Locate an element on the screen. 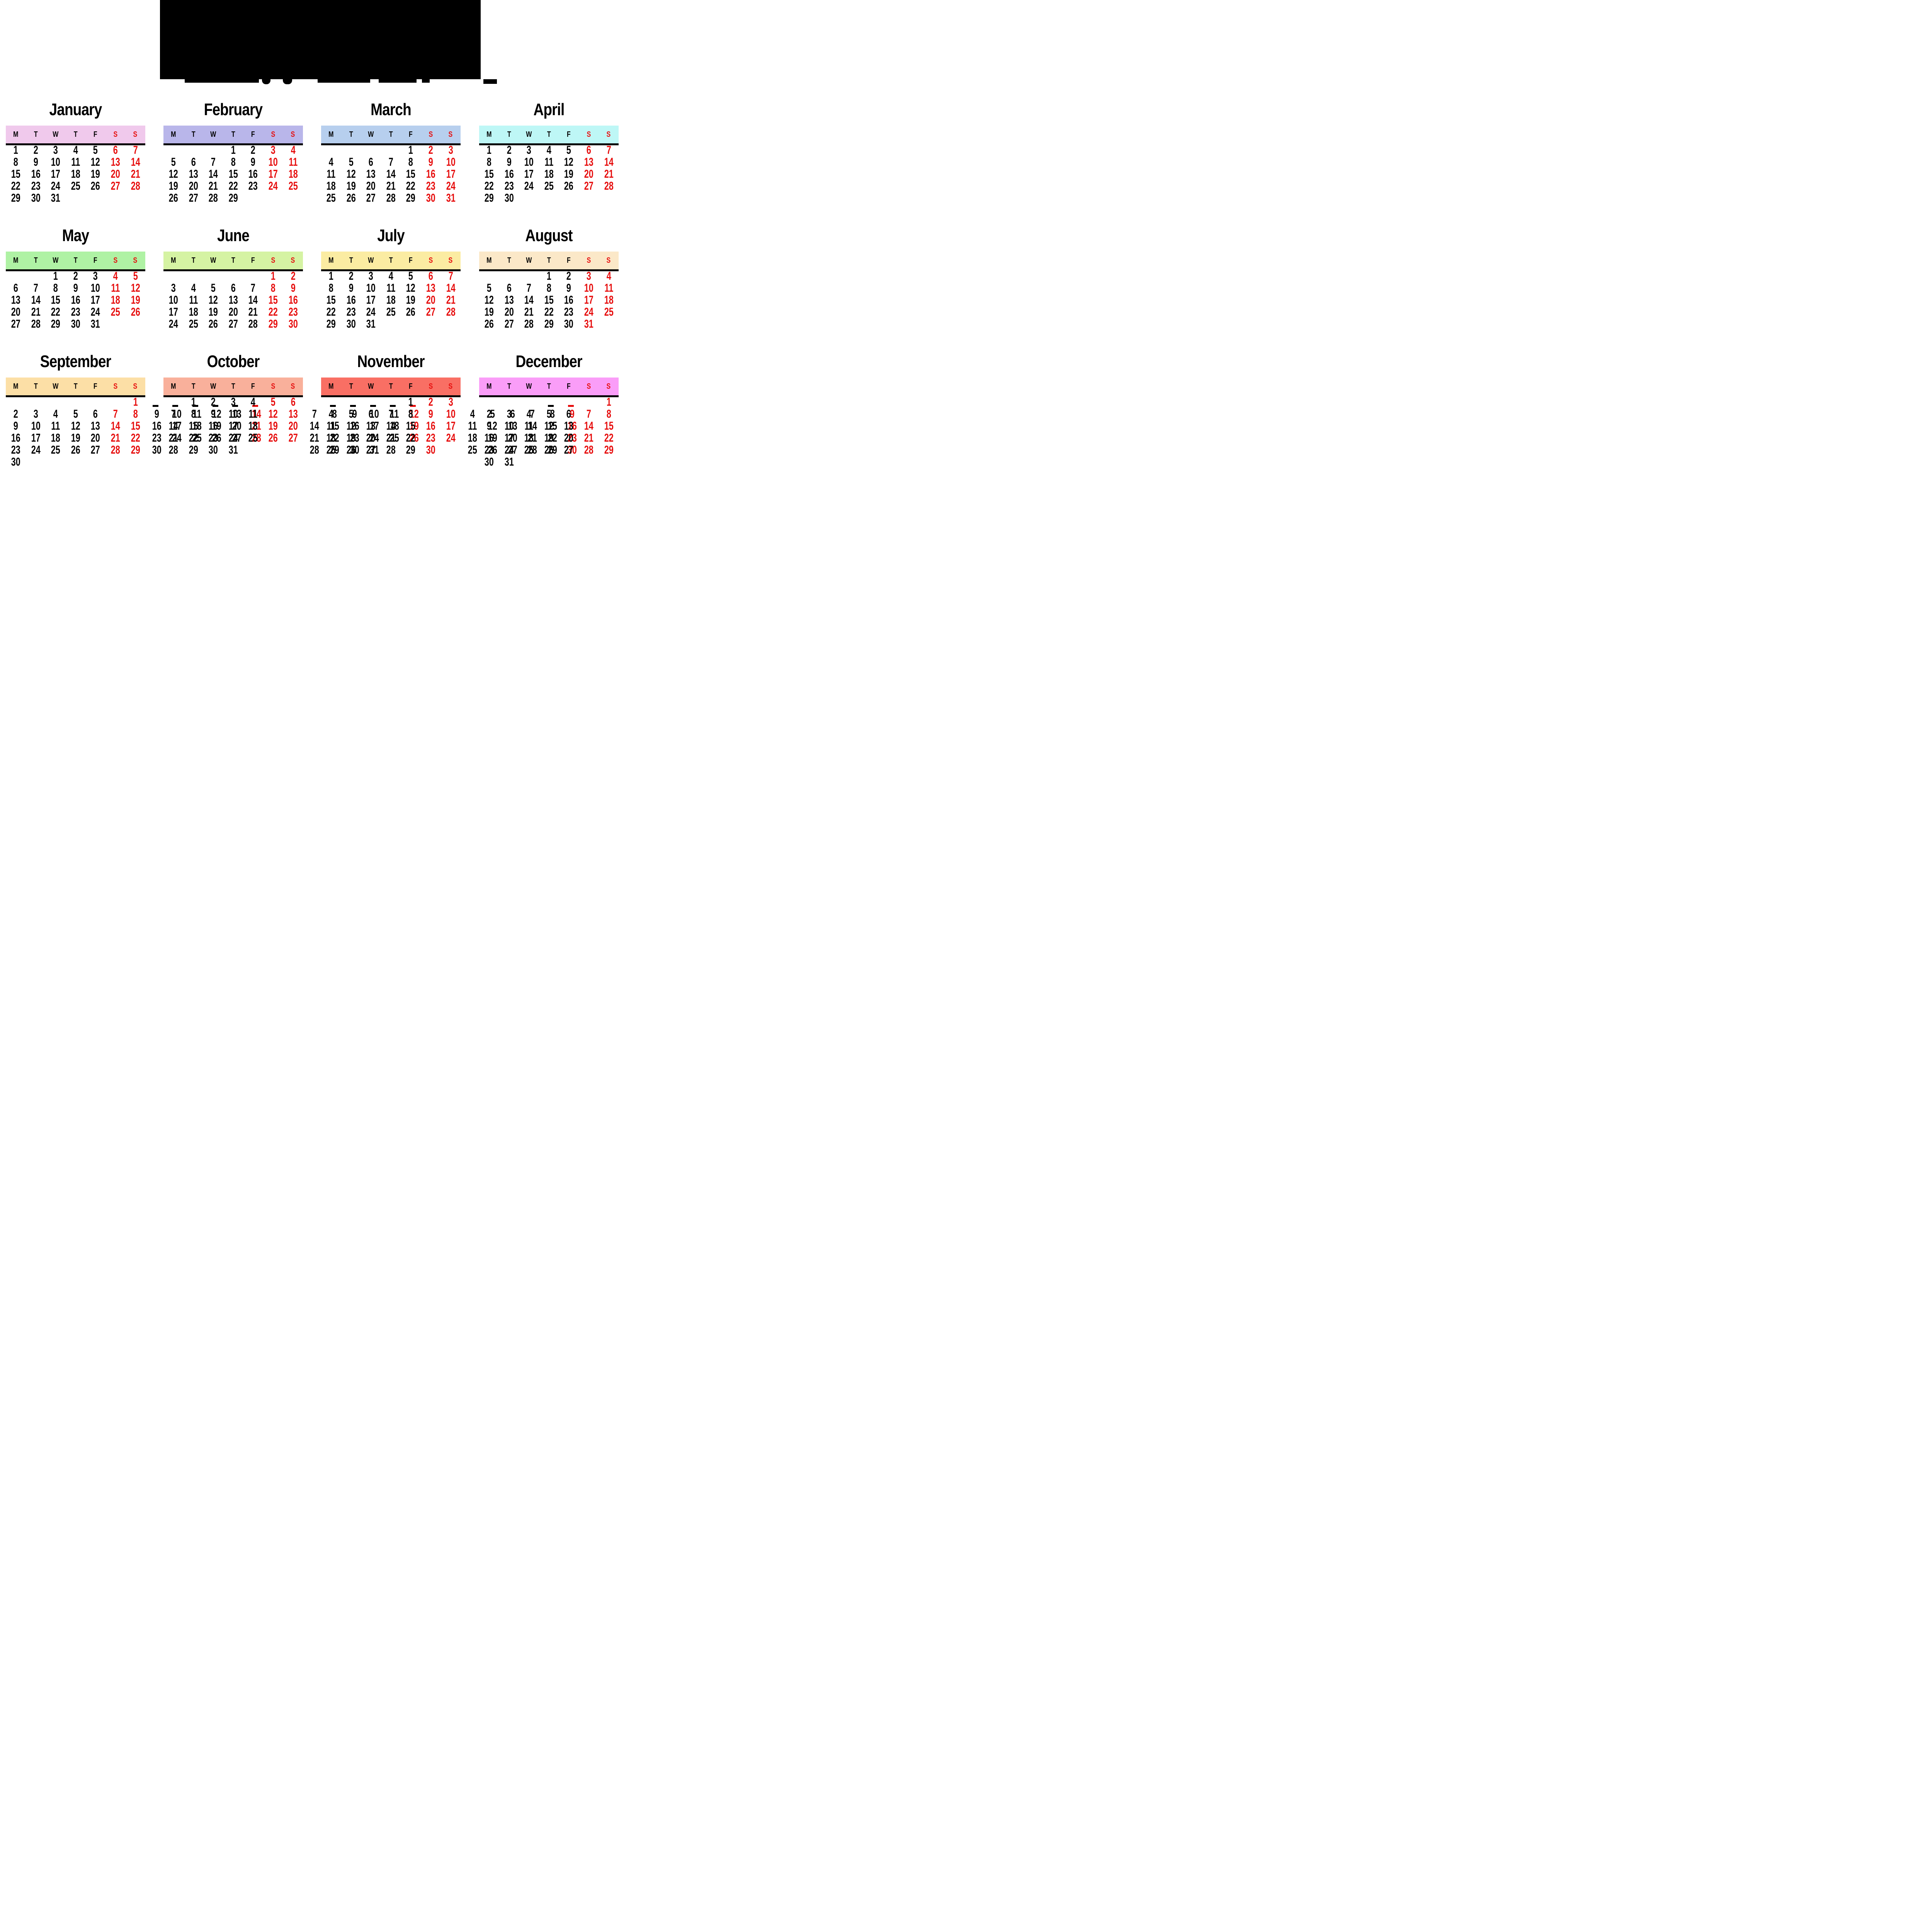 Image resolution: width=1932 pixels, height=1932 pixels. ghost-date: 17 is located at coordinates (177, 426).